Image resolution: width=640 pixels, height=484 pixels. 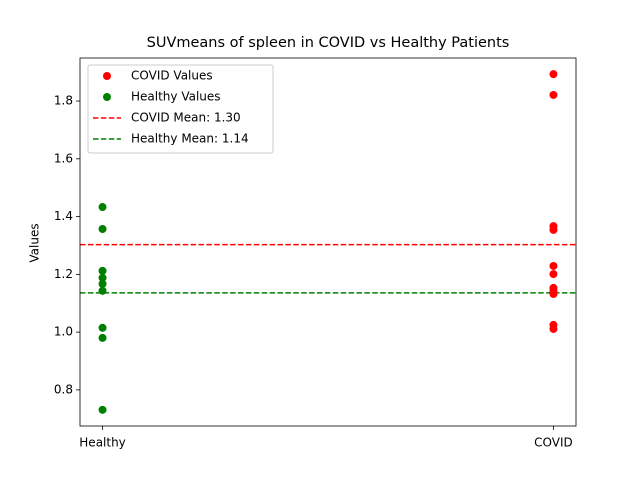 I want to click on legend-label: Healthy Values, so click(x=176, y=97).